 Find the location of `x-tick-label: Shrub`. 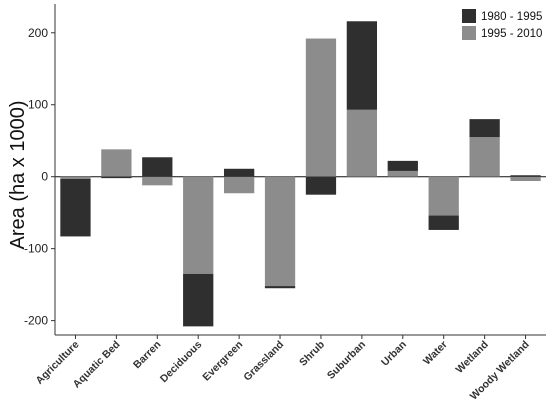

x-tick-label: Shrub is located at coordinates (312, 354).